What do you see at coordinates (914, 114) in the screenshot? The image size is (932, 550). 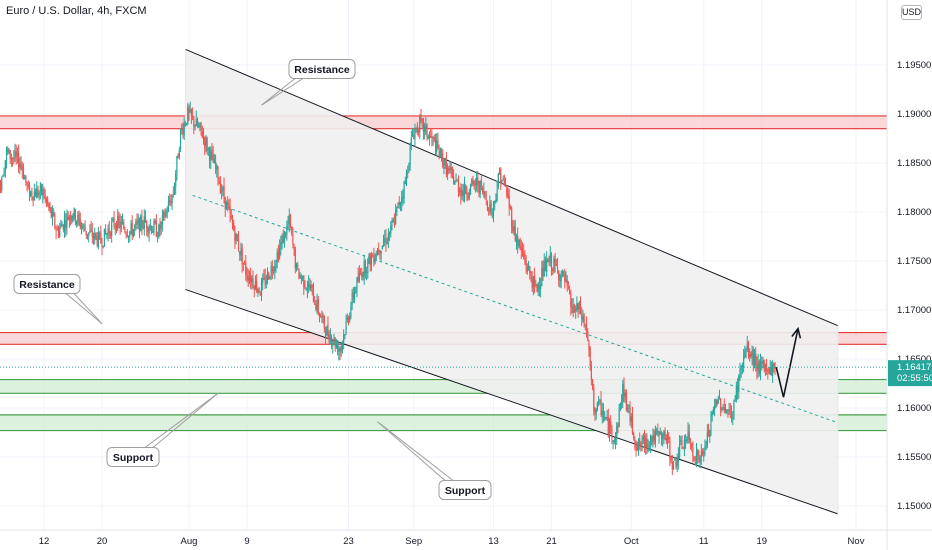 I see `y-tick-label: 1.19000` at bounding box center [914, 114].